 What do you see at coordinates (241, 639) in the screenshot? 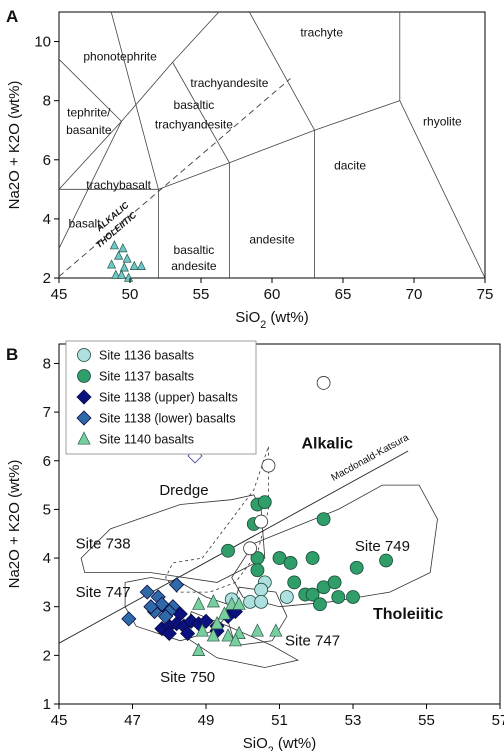
I see `site-750-outline` at bounding box center [241, 639].